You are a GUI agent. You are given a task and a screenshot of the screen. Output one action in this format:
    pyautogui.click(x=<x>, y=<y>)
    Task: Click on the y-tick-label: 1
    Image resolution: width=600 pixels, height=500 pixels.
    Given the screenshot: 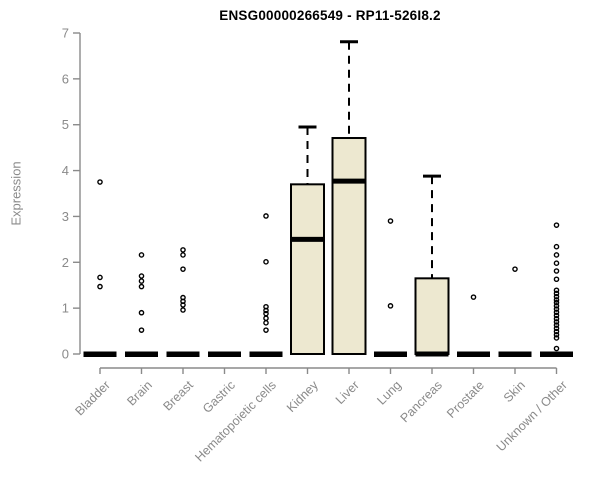 What is the action you would take?
    pyautogui.click(x=65, y=308)
    